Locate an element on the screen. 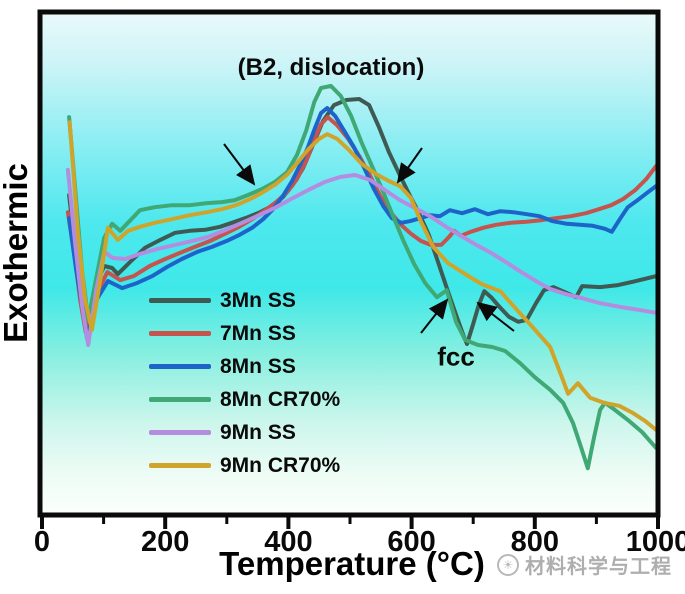  legend-swatch-9mn-cr70 is located at coordinates (180, 465).